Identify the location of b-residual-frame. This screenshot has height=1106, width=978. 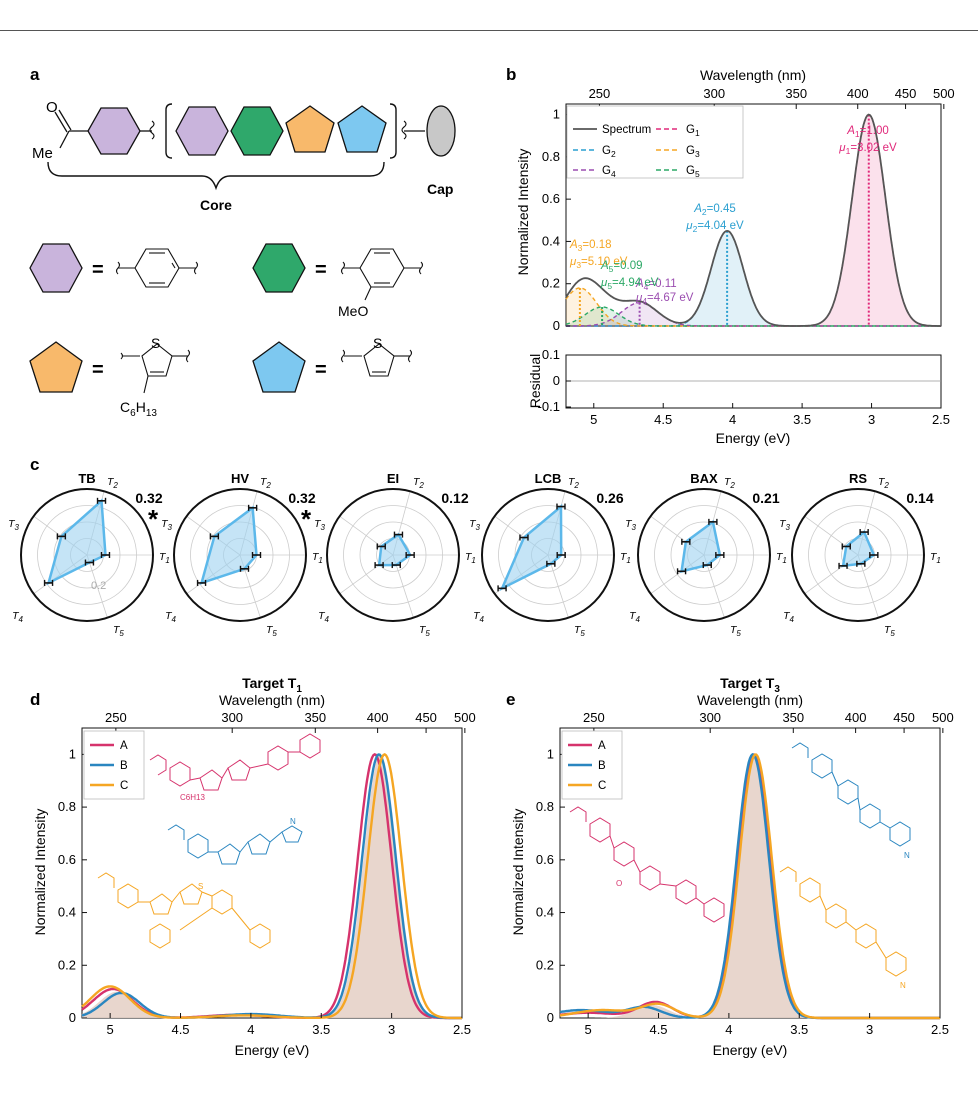
(753, 381).